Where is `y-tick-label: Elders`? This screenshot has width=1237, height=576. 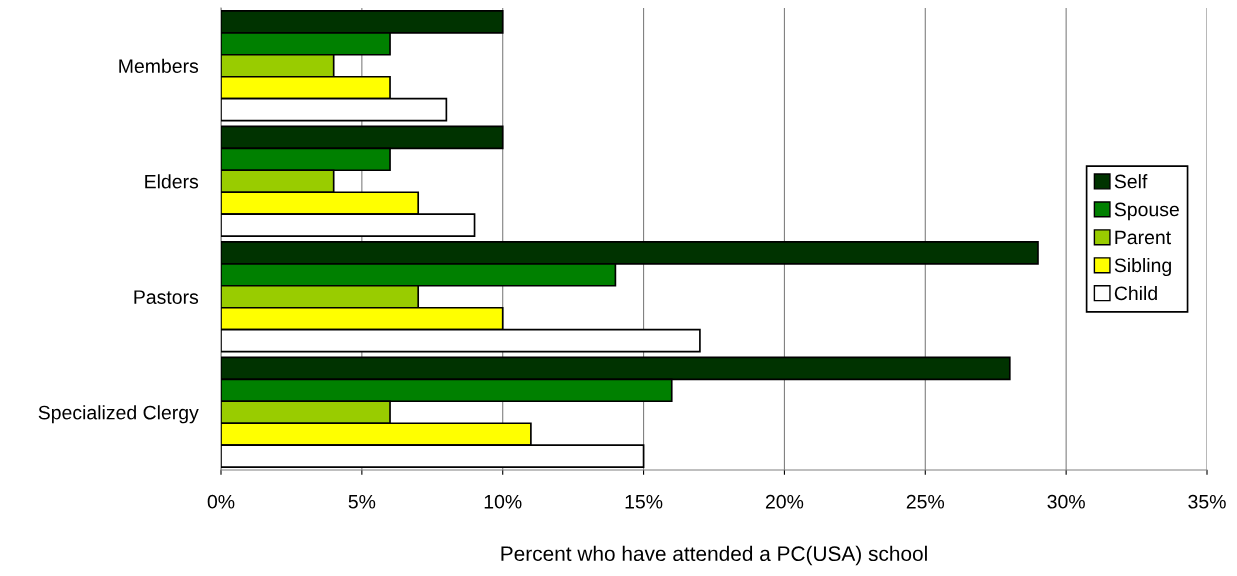
y-tick-label: Elders is located at coordinates (172, 181).